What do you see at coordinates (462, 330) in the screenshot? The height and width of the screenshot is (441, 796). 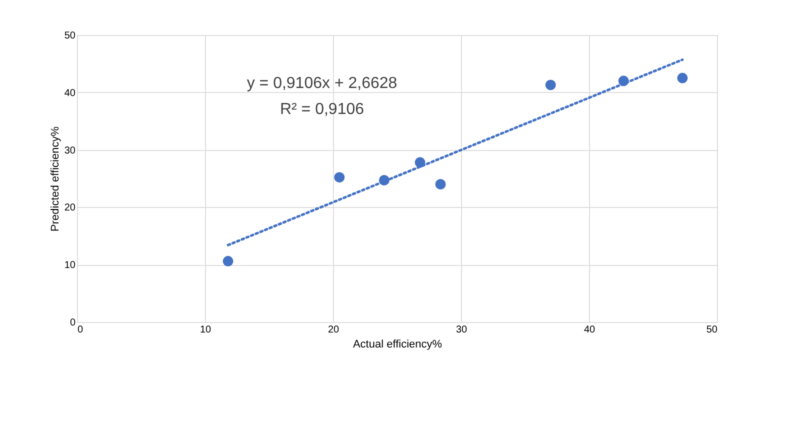 I see `x-tick-label: 30` at bounding box center [462, 330].